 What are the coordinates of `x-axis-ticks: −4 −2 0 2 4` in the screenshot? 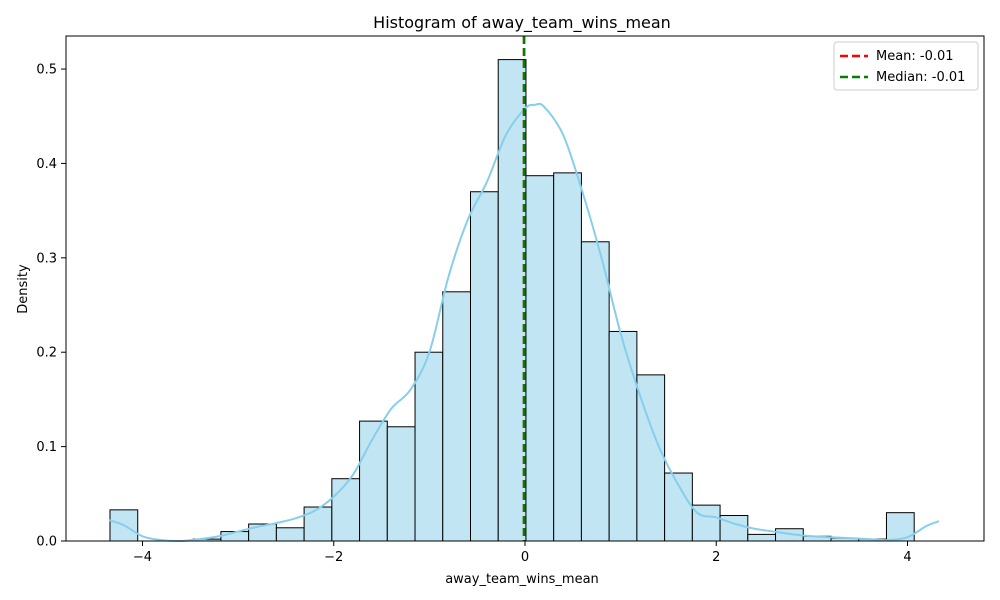 It's located at (522, 553).